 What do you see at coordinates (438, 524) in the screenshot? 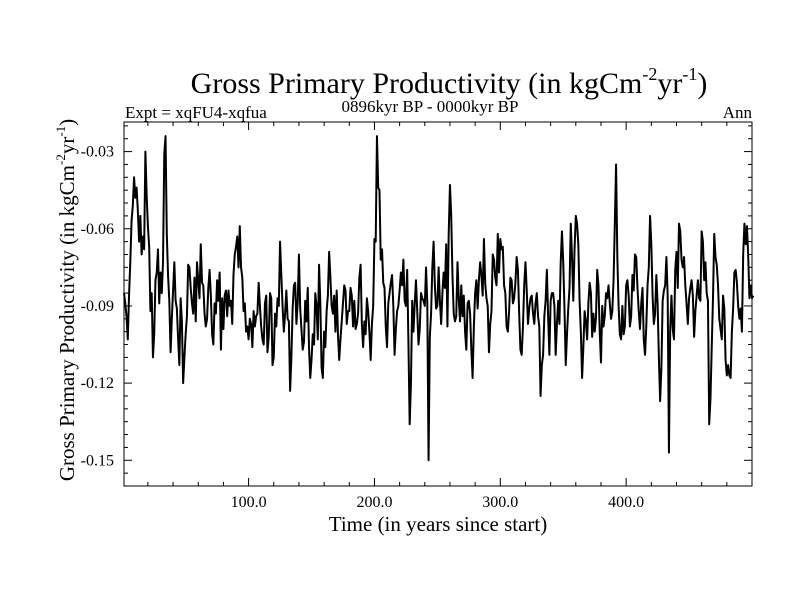
I see `x-axis-label: Time (in years since start)` at bounding box center [438, 524].